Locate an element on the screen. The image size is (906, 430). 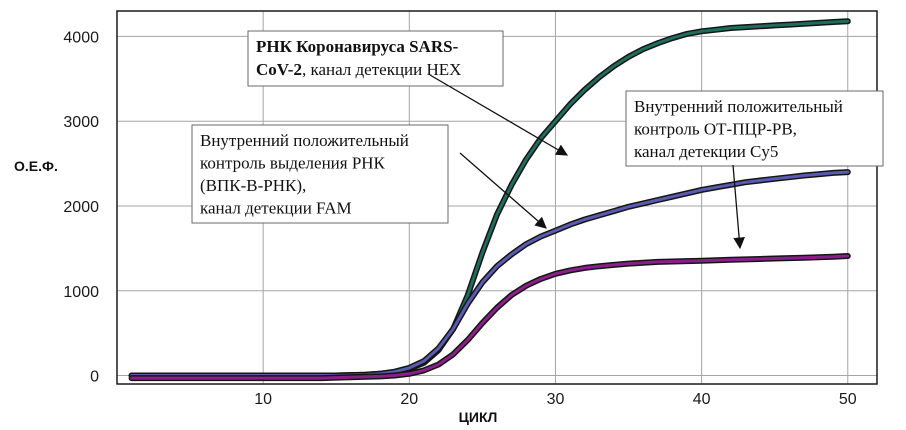
y-axis-title: О.Е.Ф. is located at coordinates (36, 166).